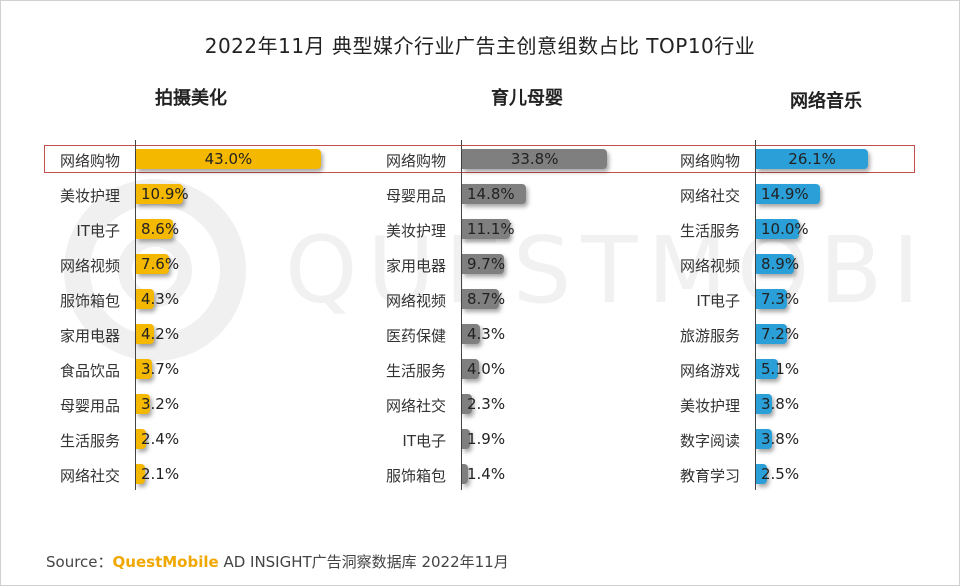 Image resolution: width=960 pixels, height=586 pixels. I want to click on value-label: 5.1%, so click(780, 369).